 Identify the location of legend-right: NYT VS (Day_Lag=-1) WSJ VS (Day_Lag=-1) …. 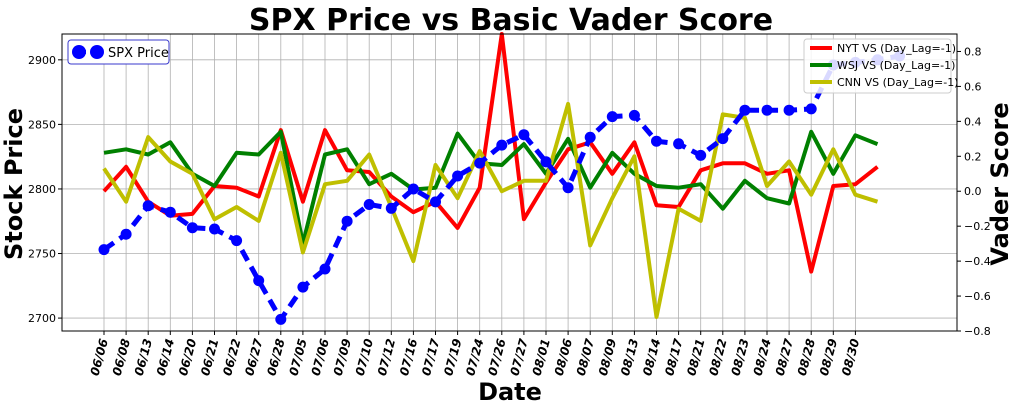
(880, 66).